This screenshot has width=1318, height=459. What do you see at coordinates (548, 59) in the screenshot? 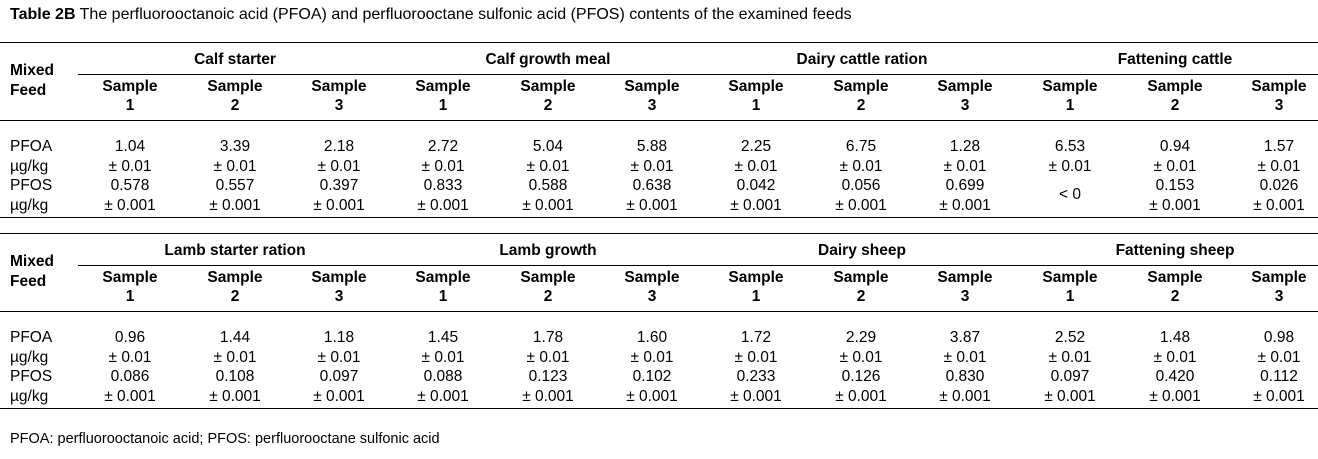
I see `group-header: Calf growth meal` at bounding box center [548, 59].